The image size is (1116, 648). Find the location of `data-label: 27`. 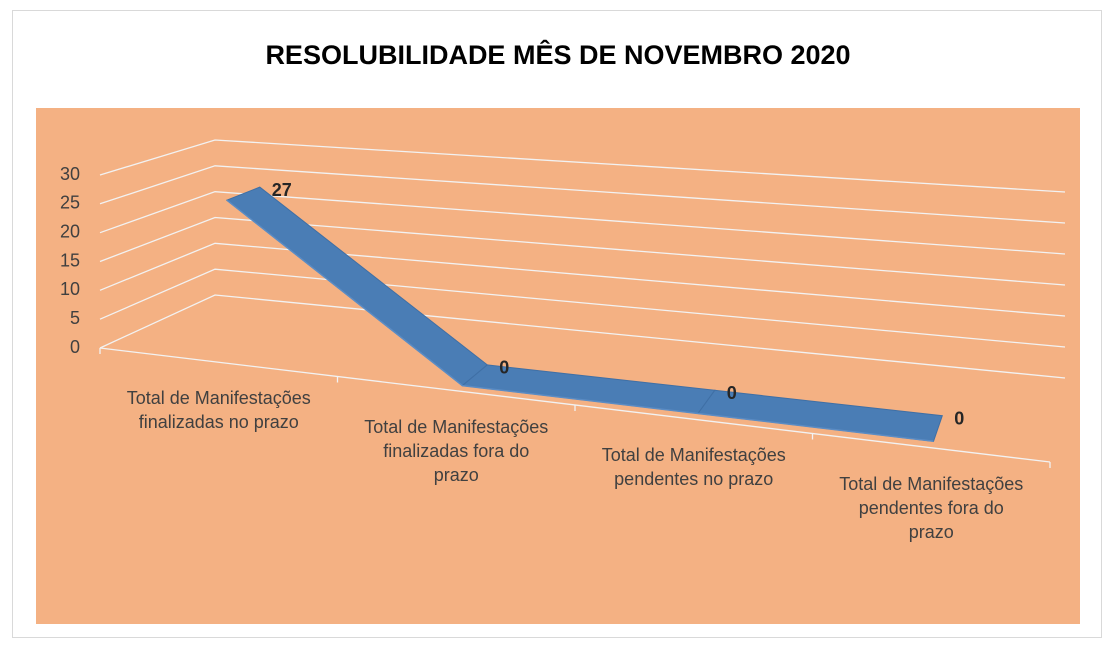

data-label: 27 is located at coordinates (282, 190).